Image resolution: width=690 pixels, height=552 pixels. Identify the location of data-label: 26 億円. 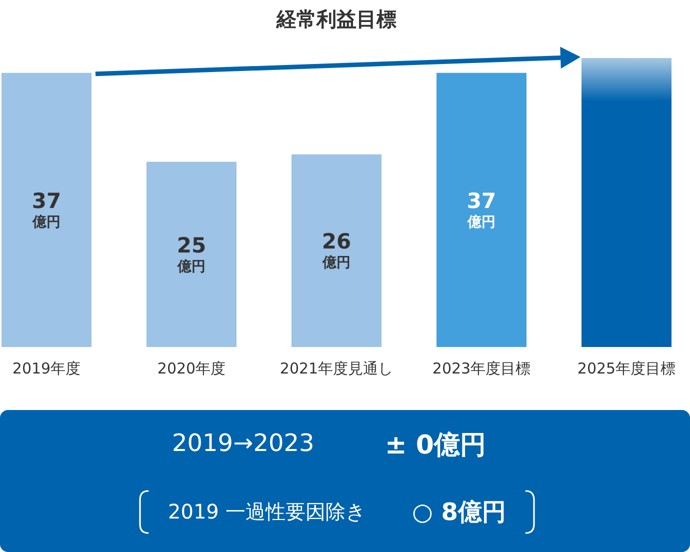
(337, 251).